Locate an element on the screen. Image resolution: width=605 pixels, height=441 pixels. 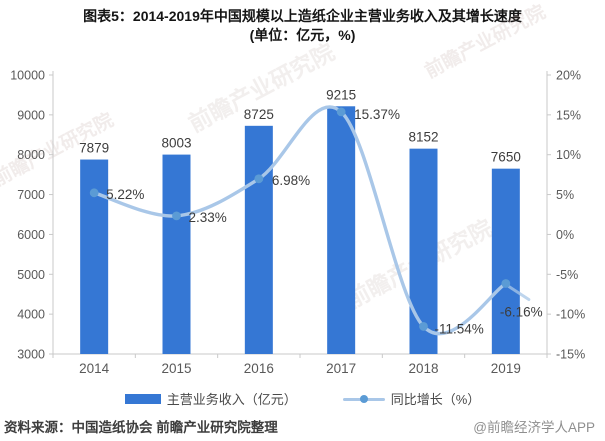
bar-value-label: 8003 is located at coordinates (176, 143).